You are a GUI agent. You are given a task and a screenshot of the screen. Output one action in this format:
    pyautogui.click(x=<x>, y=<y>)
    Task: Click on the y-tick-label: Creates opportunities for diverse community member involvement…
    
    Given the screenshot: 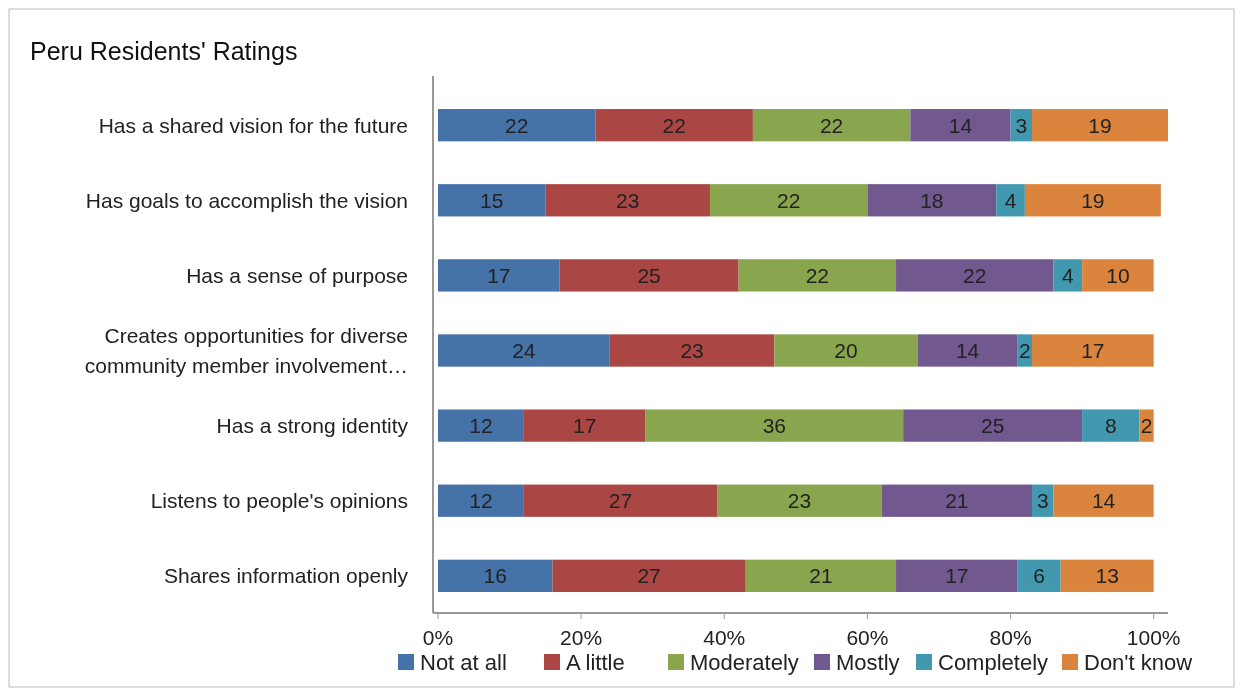 What is the action you would take?
    pyautogui.click(x=246, y=350)
    